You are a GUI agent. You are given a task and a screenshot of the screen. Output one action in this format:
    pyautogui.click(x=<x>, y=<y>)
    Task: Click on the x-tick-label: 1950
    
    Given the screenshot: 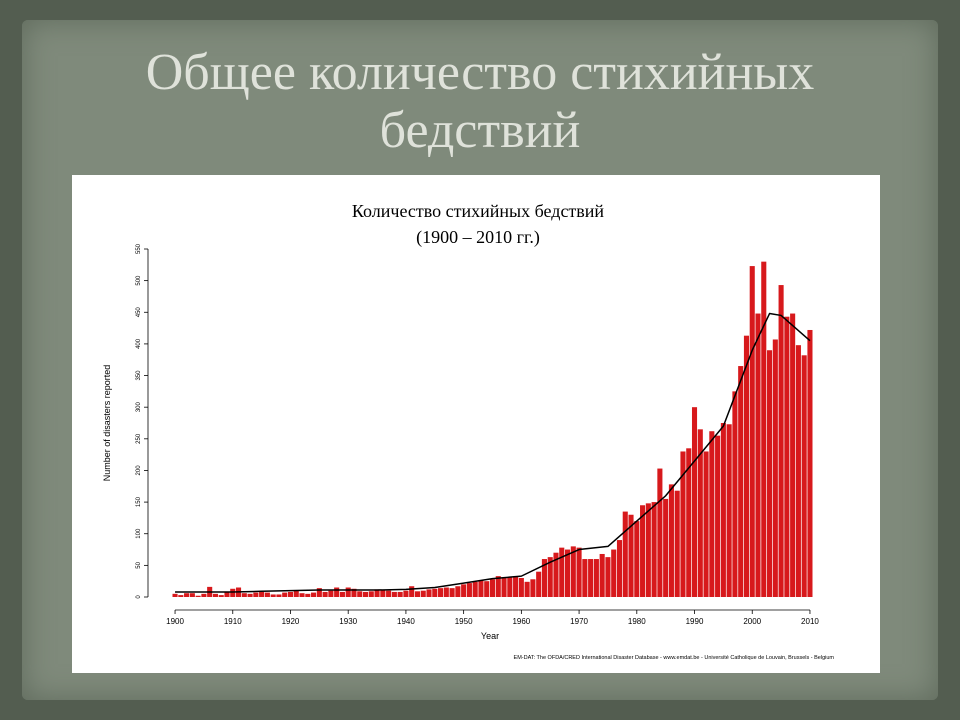 What is the action you would take?
    pyautogui.click(x=464, y=621)
    